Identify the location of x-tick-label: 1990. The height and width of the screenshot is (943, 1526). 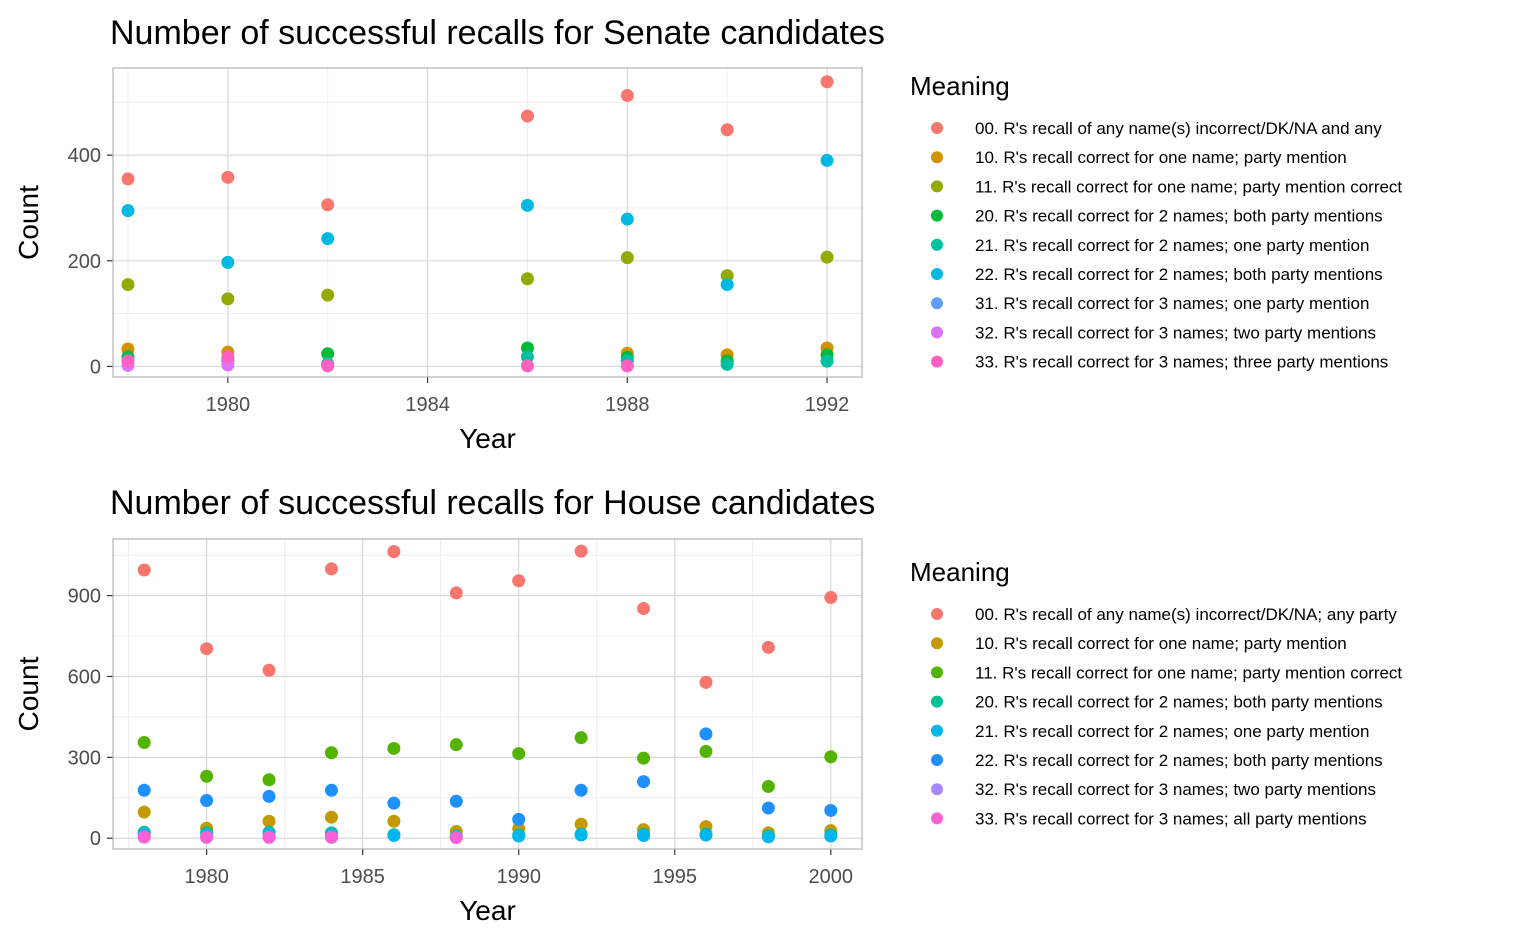
(518, 877).